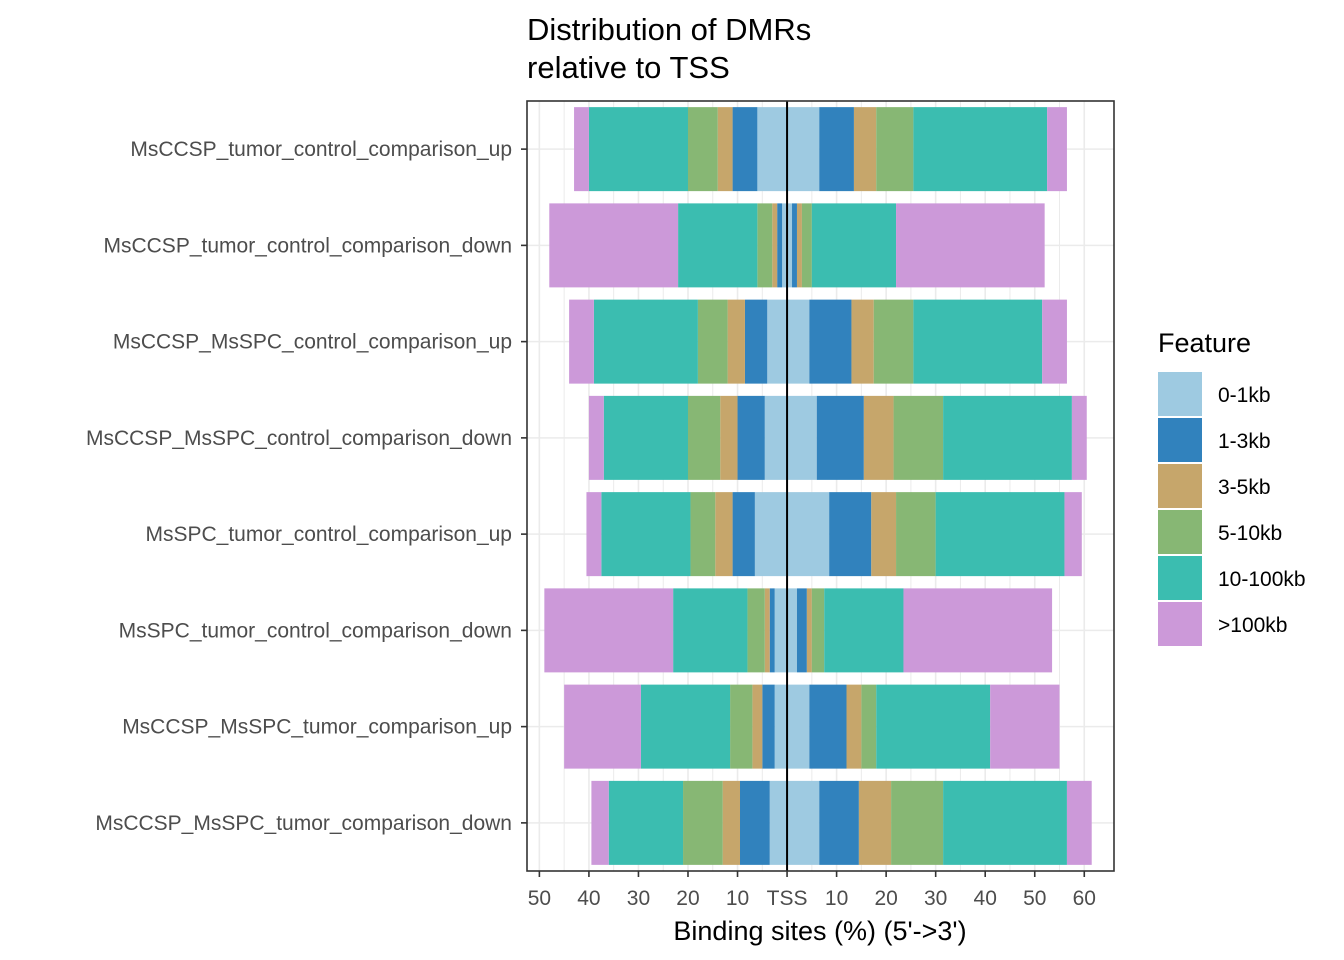 Image resolution: width=1344 pixels, height=960 pixels. I want to click on legend-key-35kb, so click(1180, 486).